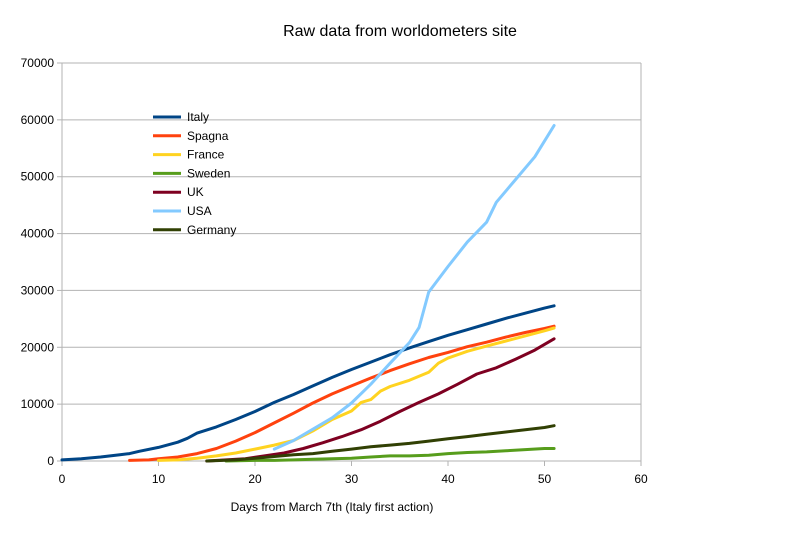 The width and height of the screenshot is (800, 533). Describe the element at coordinates (545, 479) in the screenshot. I see `x-tick-label: 50` at that location.